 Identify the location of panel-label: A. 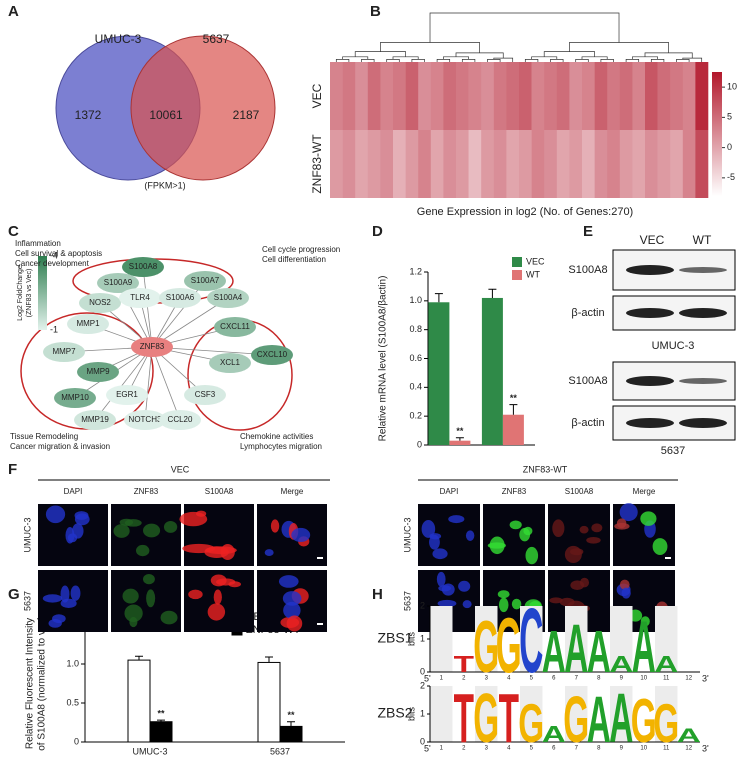
(13, 11).